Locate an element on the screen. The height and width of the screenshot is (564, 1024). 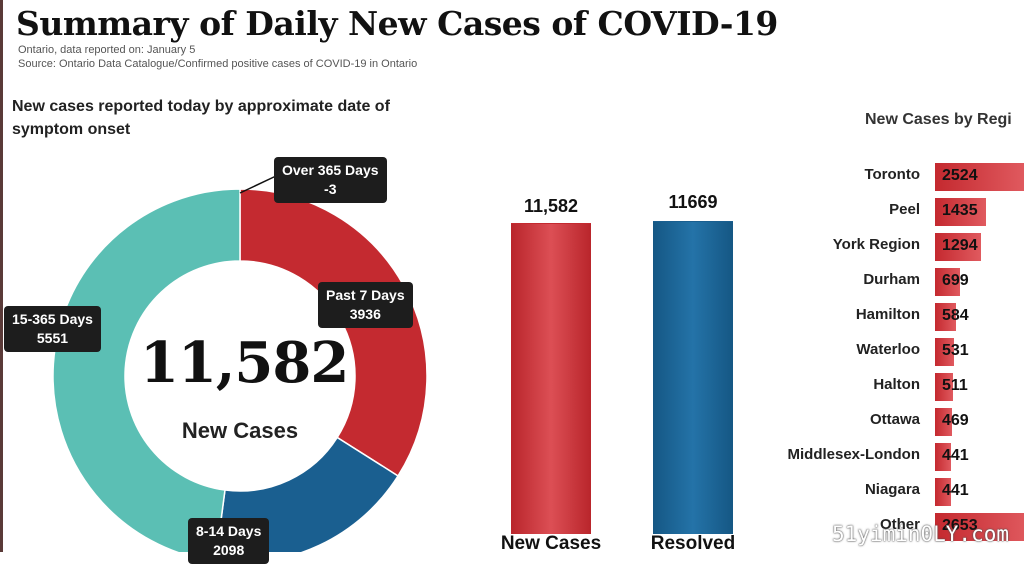
region-value-middlesex-london: 441 is located at coordinates (955, 455).